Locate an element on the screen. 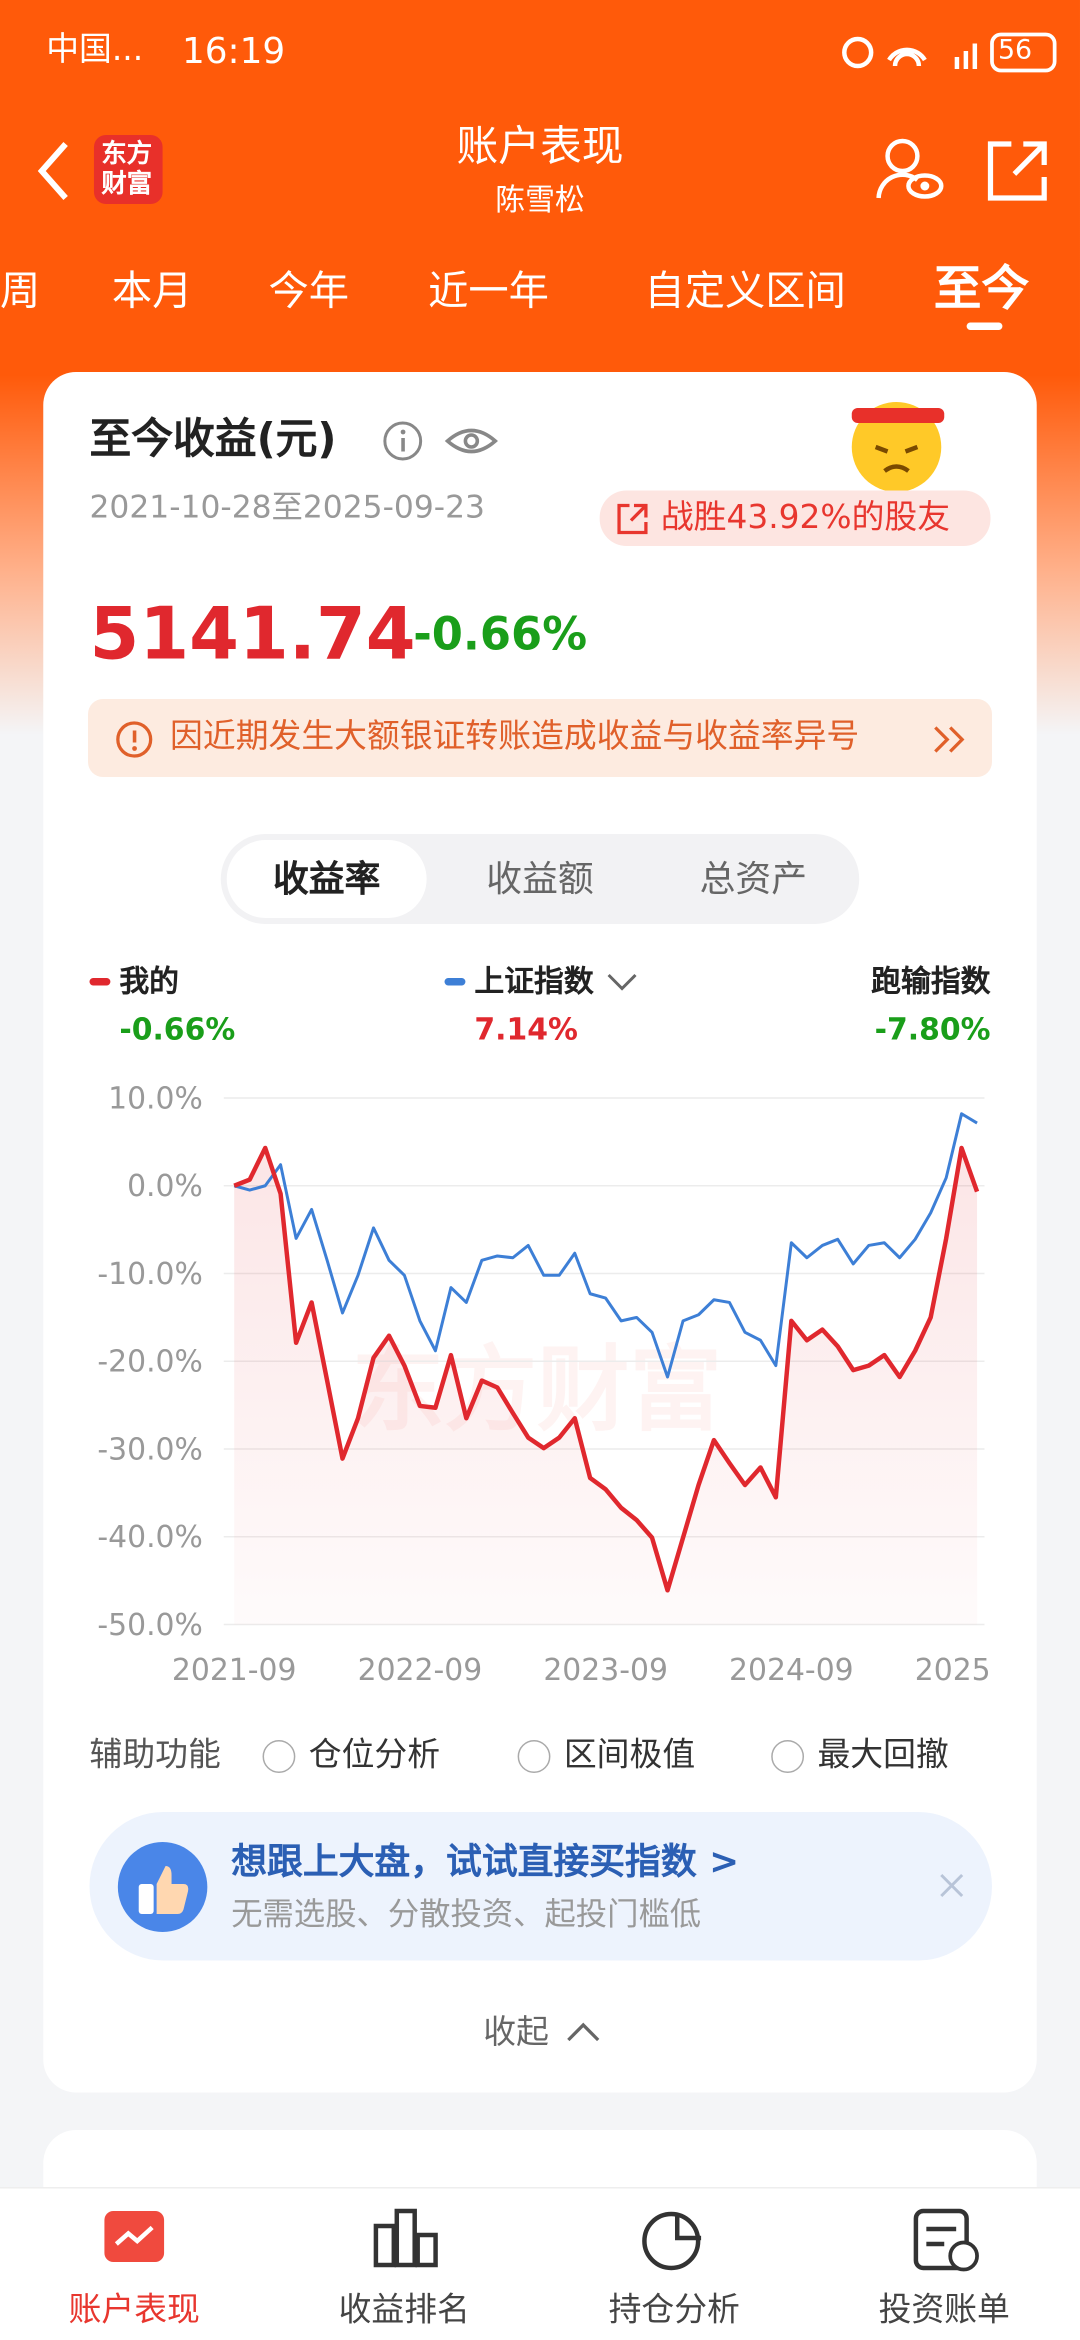  bottom-nav is located at coordinates (540, 2263).